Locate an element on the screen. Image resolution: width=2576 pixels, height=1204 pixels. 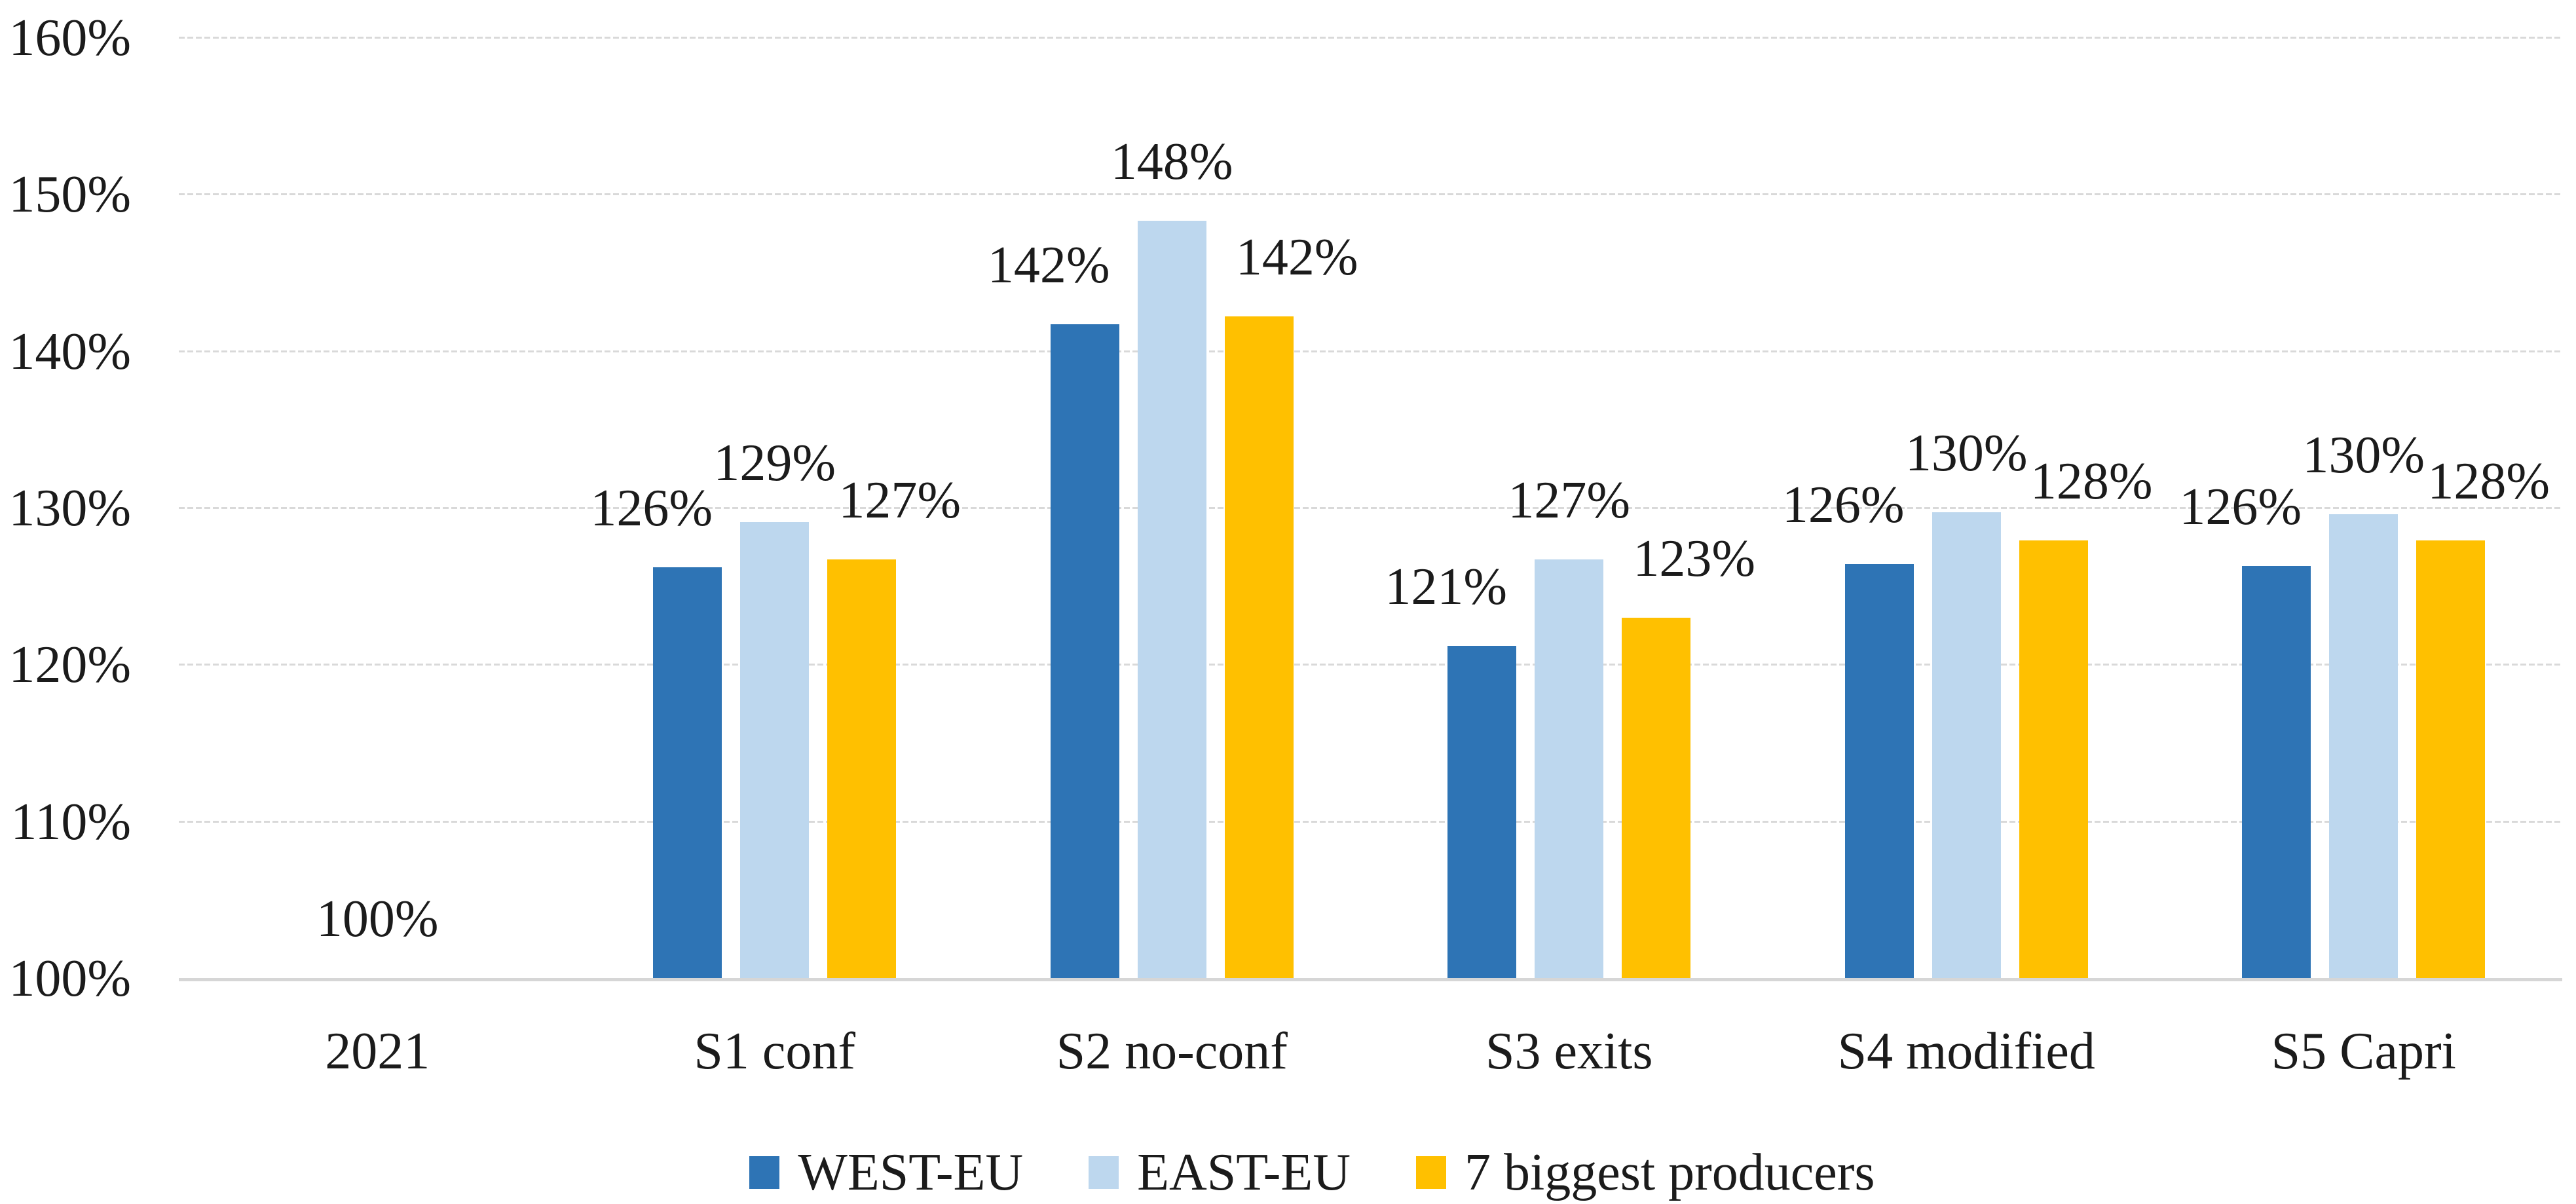
x-tick-label: 2021 is located at coordinates (377, 1051).